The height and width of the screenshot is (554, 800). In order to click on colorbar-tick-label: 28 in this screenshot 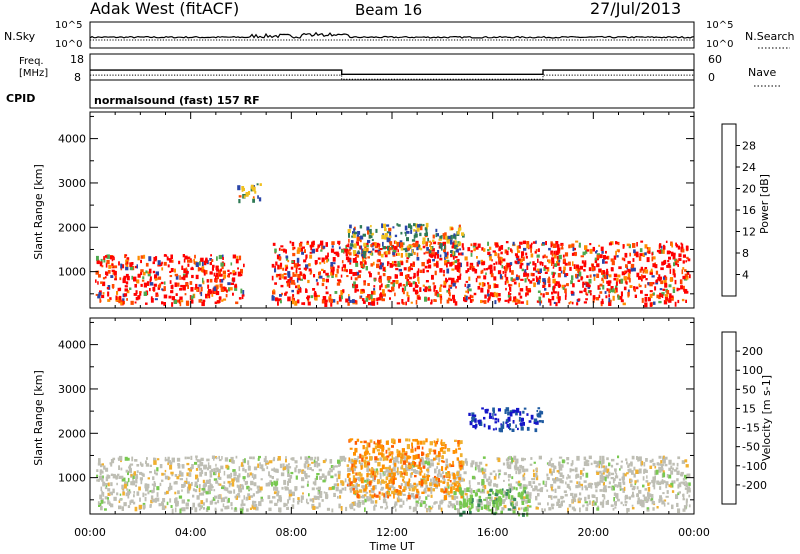, I will do `click(749, 146)`.